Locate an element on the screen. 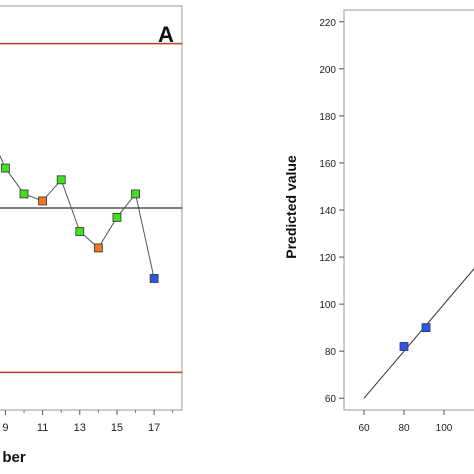 Image resolution: width=474 pixels, height=474 pixels. chart-b-x-tick-label: 80 is located at coordinates (404, 428).